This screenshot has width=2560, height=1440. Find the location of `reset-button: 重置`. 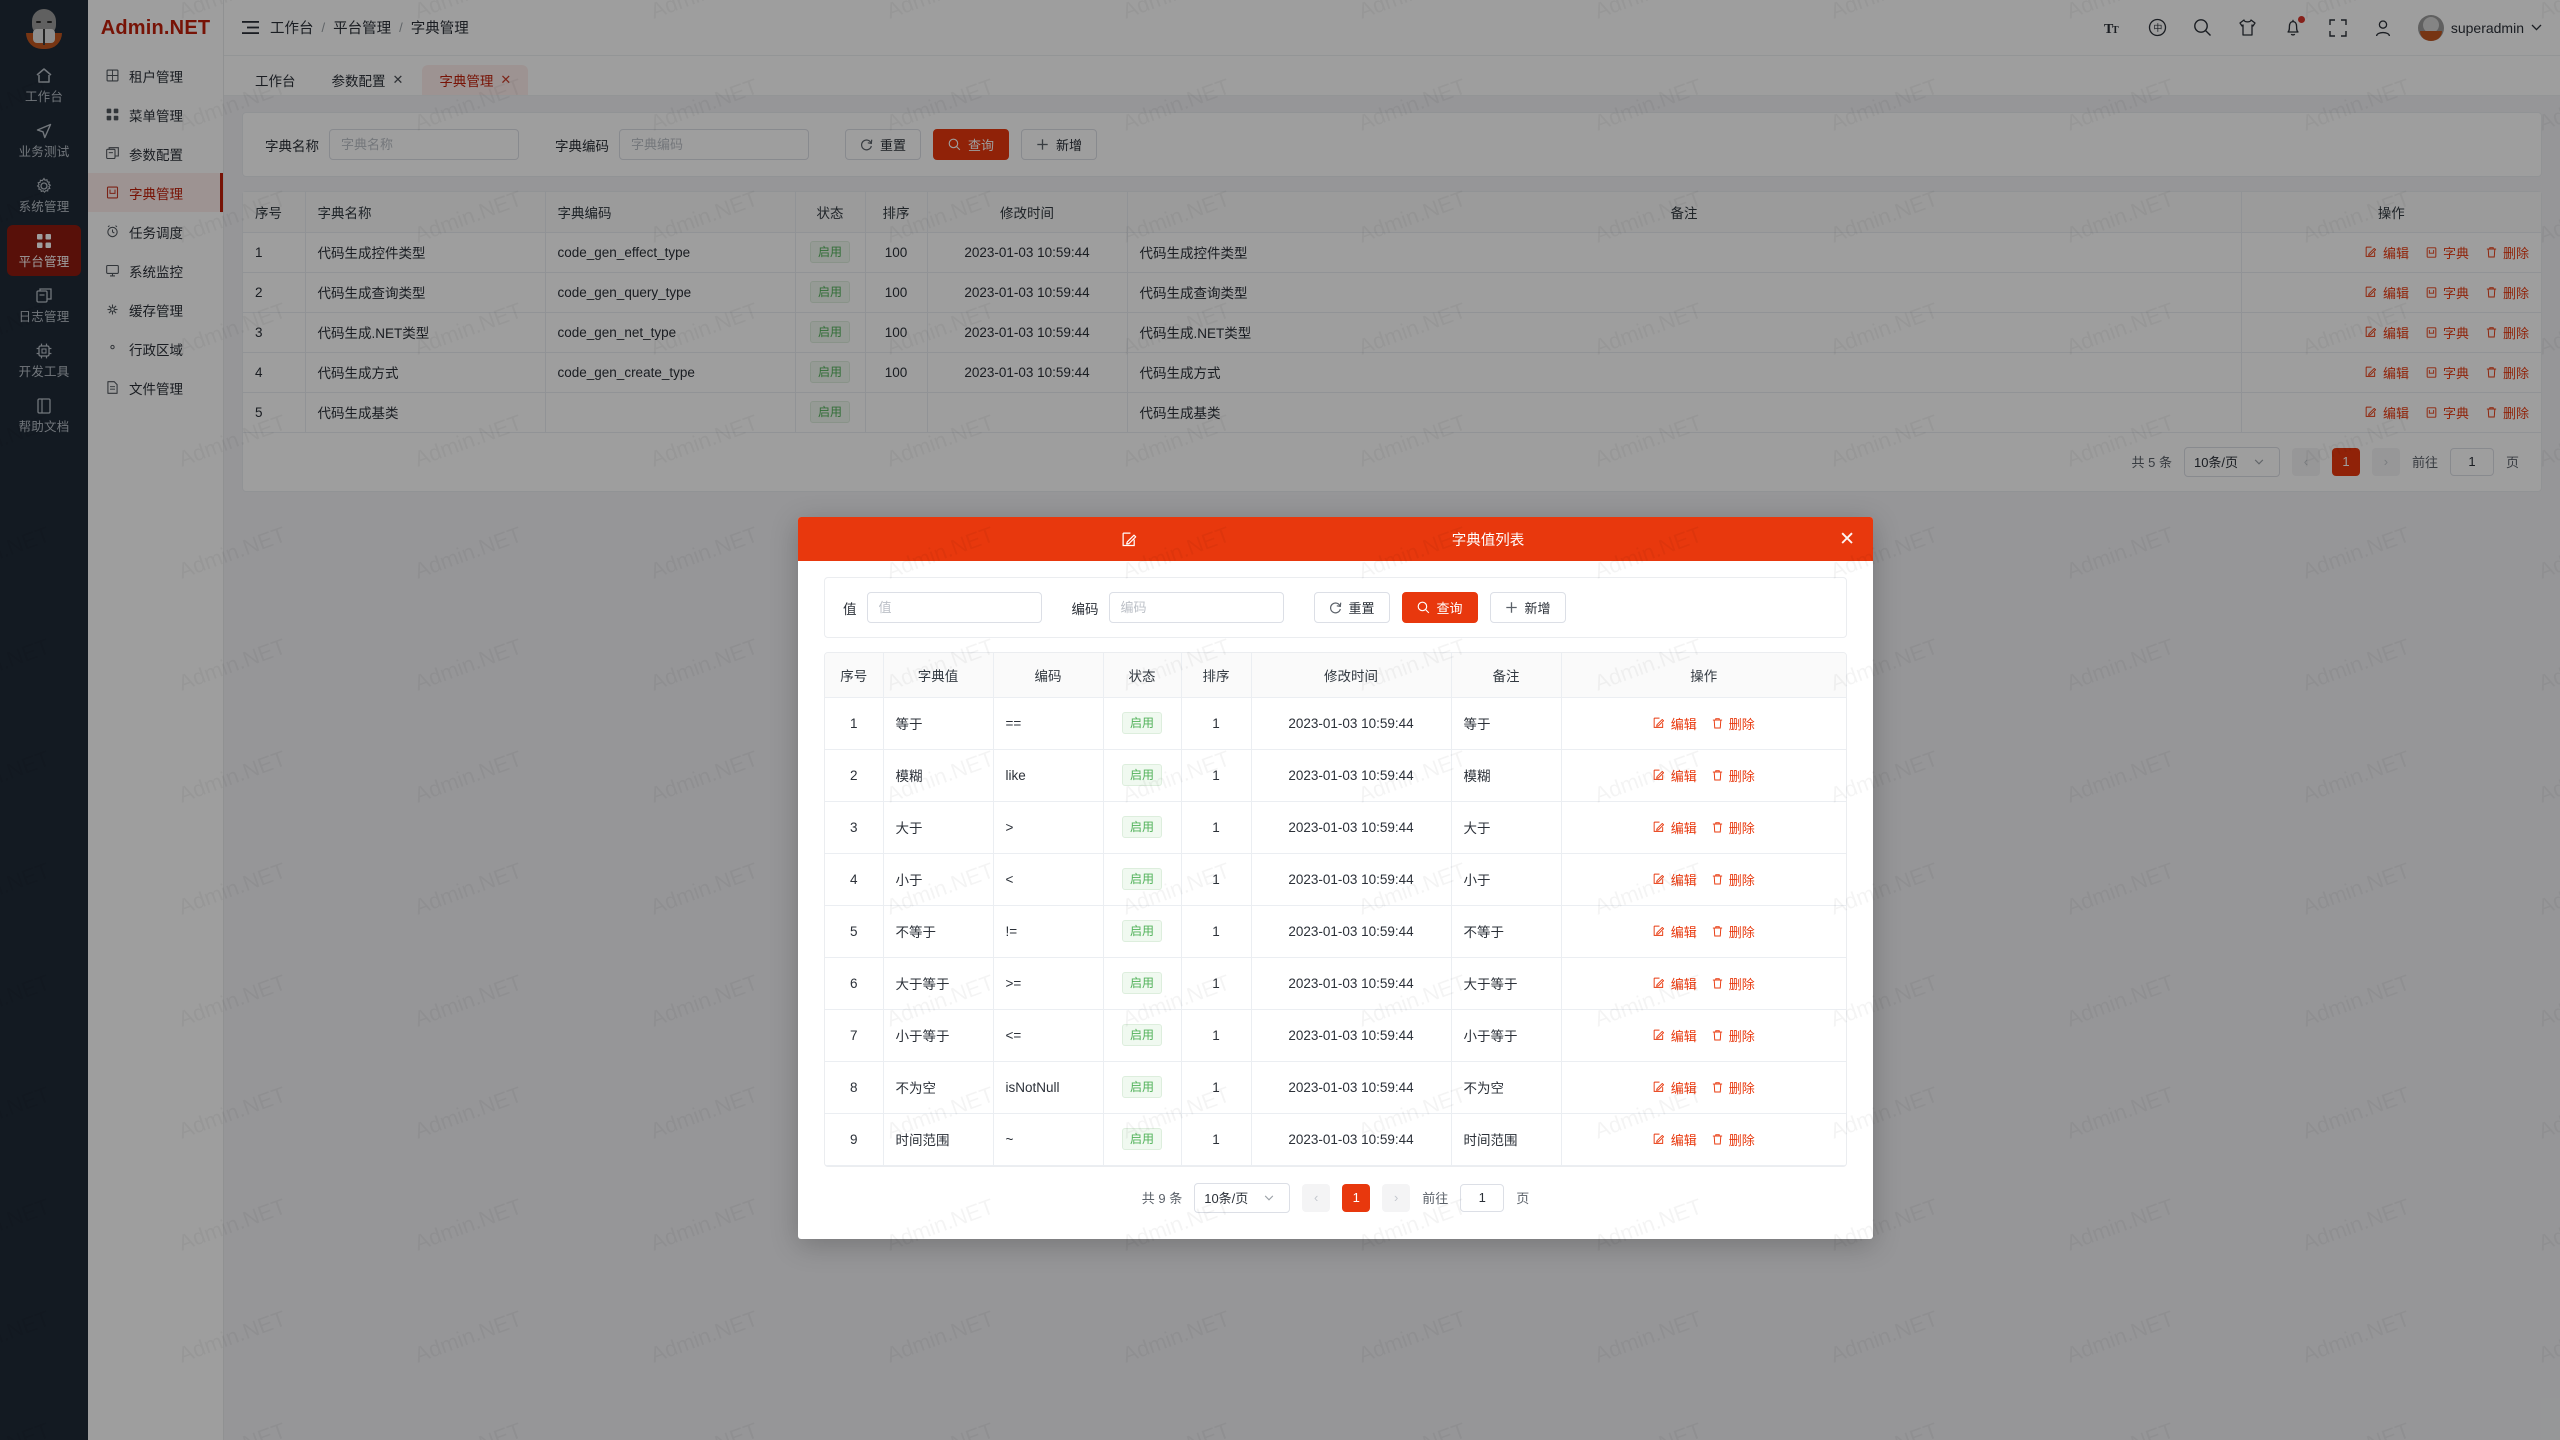

reset-button: 重置 is located at coordinates (883, 144).